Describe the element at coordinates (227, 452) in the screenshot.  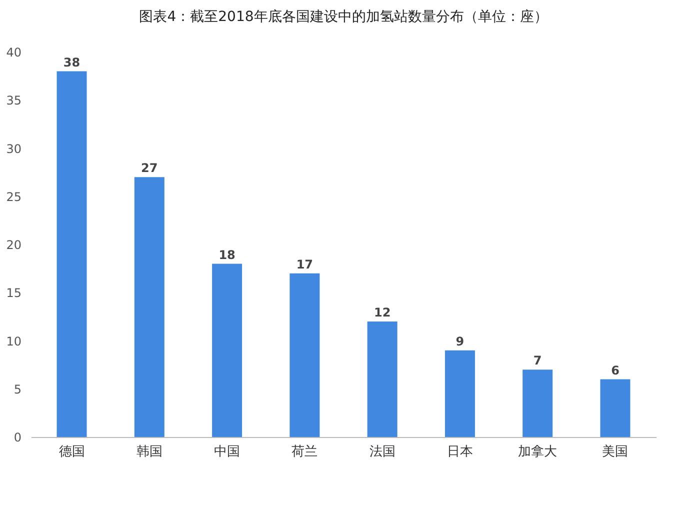
I see `x-tick-label: 中国` at that location.